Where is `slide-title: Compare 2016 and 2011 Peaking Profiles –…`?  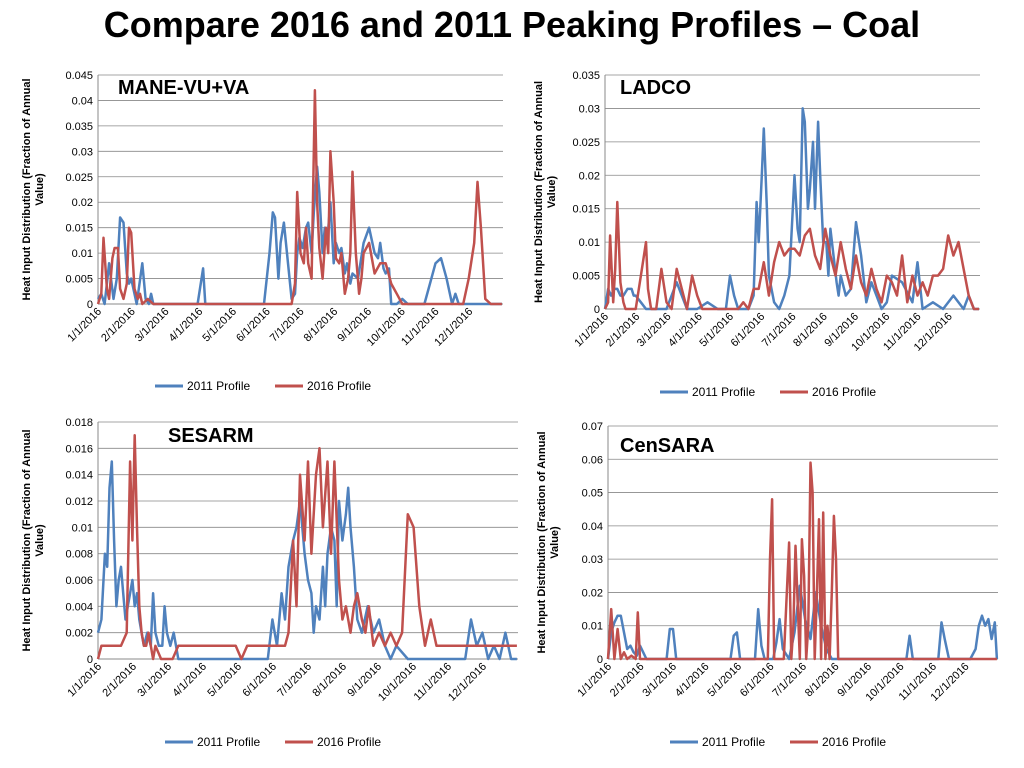 slide-title: Compare 2016 and 2011 Peaking Profiles –… is located at coordinates (512, 24).